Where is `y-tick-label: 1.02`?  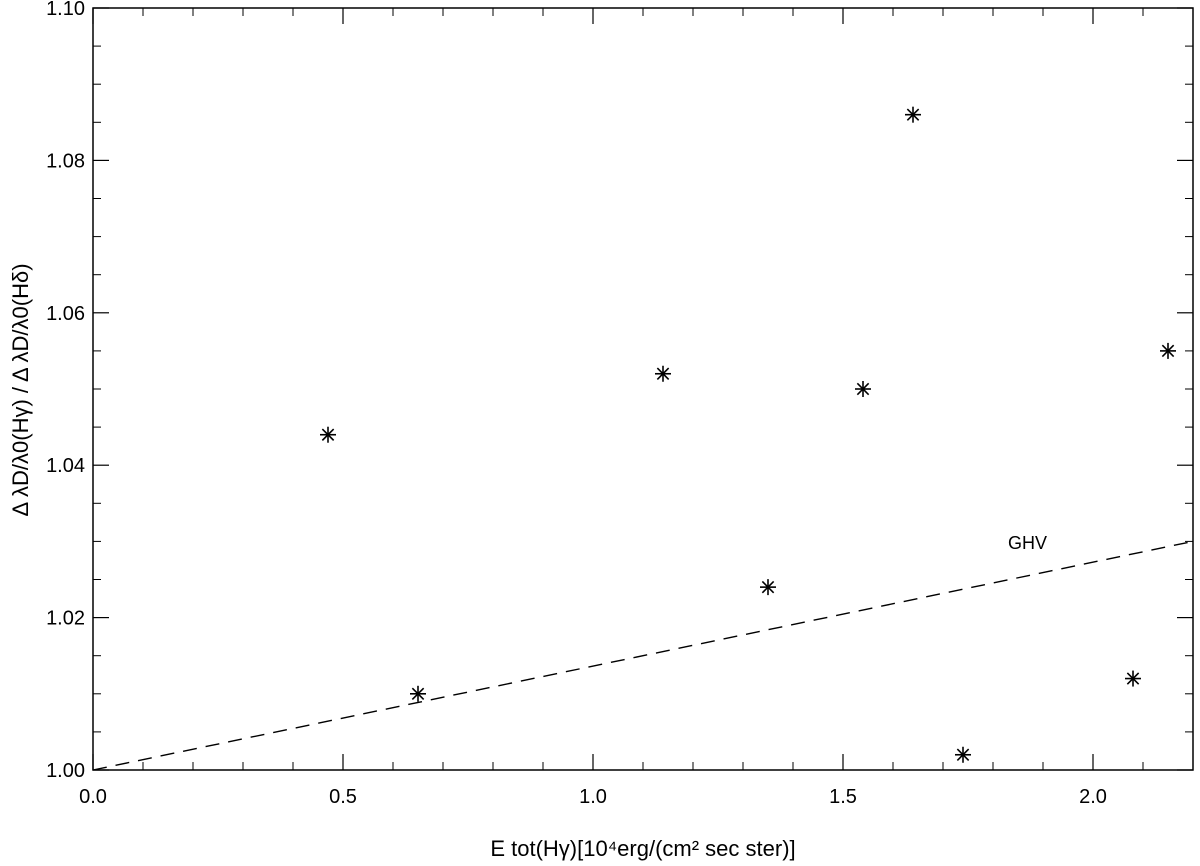 y-tick-label: 1.02 is located at coordinates (65, 619).